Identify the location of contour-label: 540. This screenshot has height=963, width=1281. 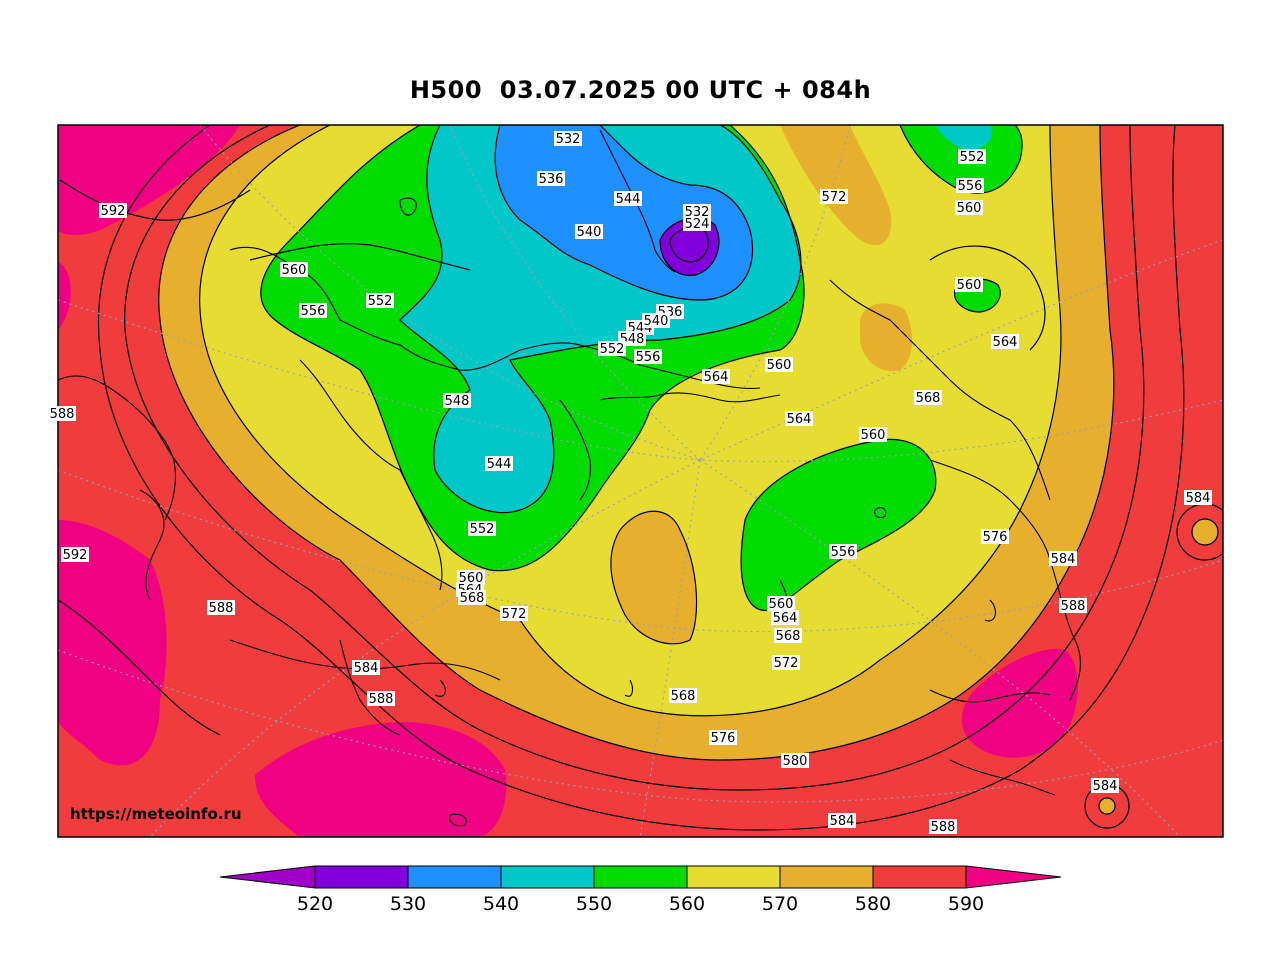
(656, 321).